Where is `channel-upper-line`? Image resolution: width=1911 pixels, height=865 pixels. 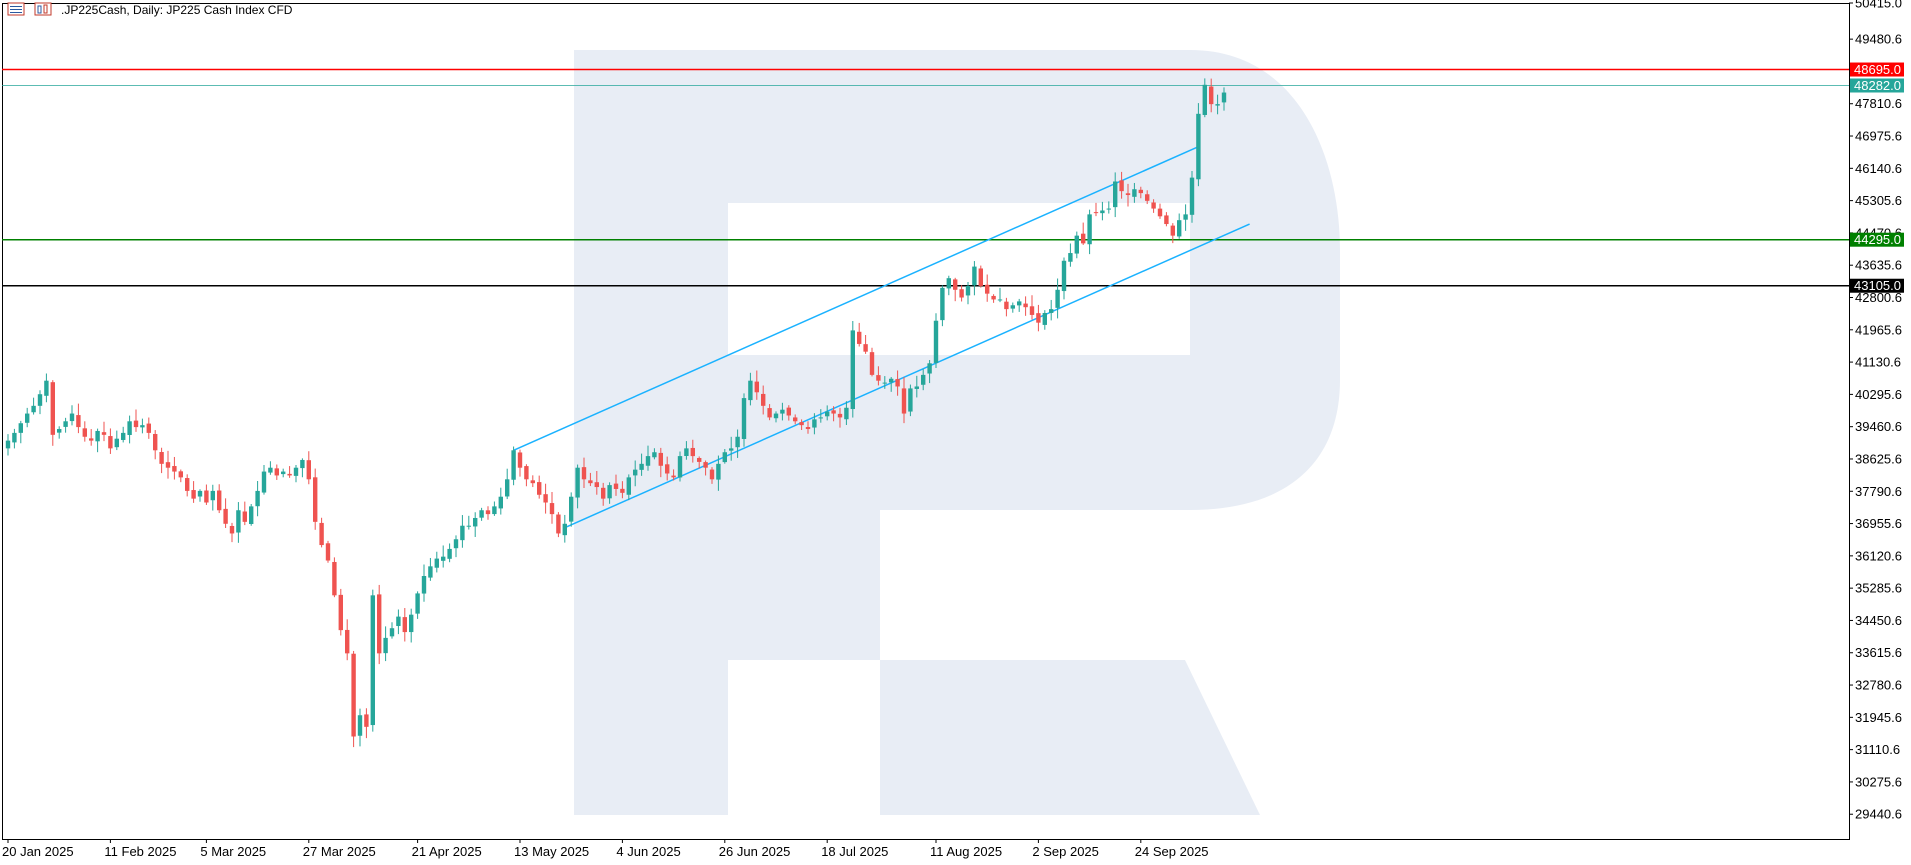 channel-upper-line is located at coordinates (856, 298).